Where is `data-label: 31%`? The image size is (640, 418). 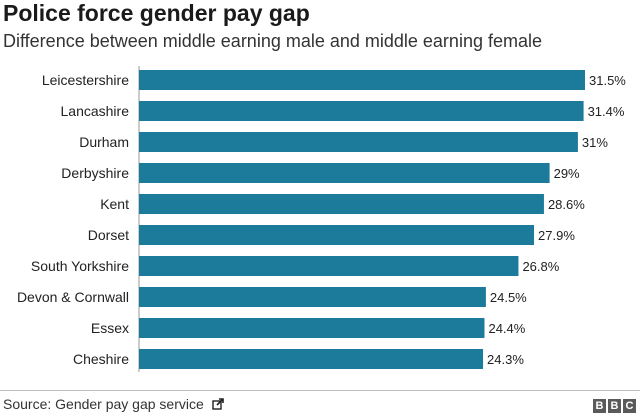
data-label: 31% is located at coordinates (595, 142).